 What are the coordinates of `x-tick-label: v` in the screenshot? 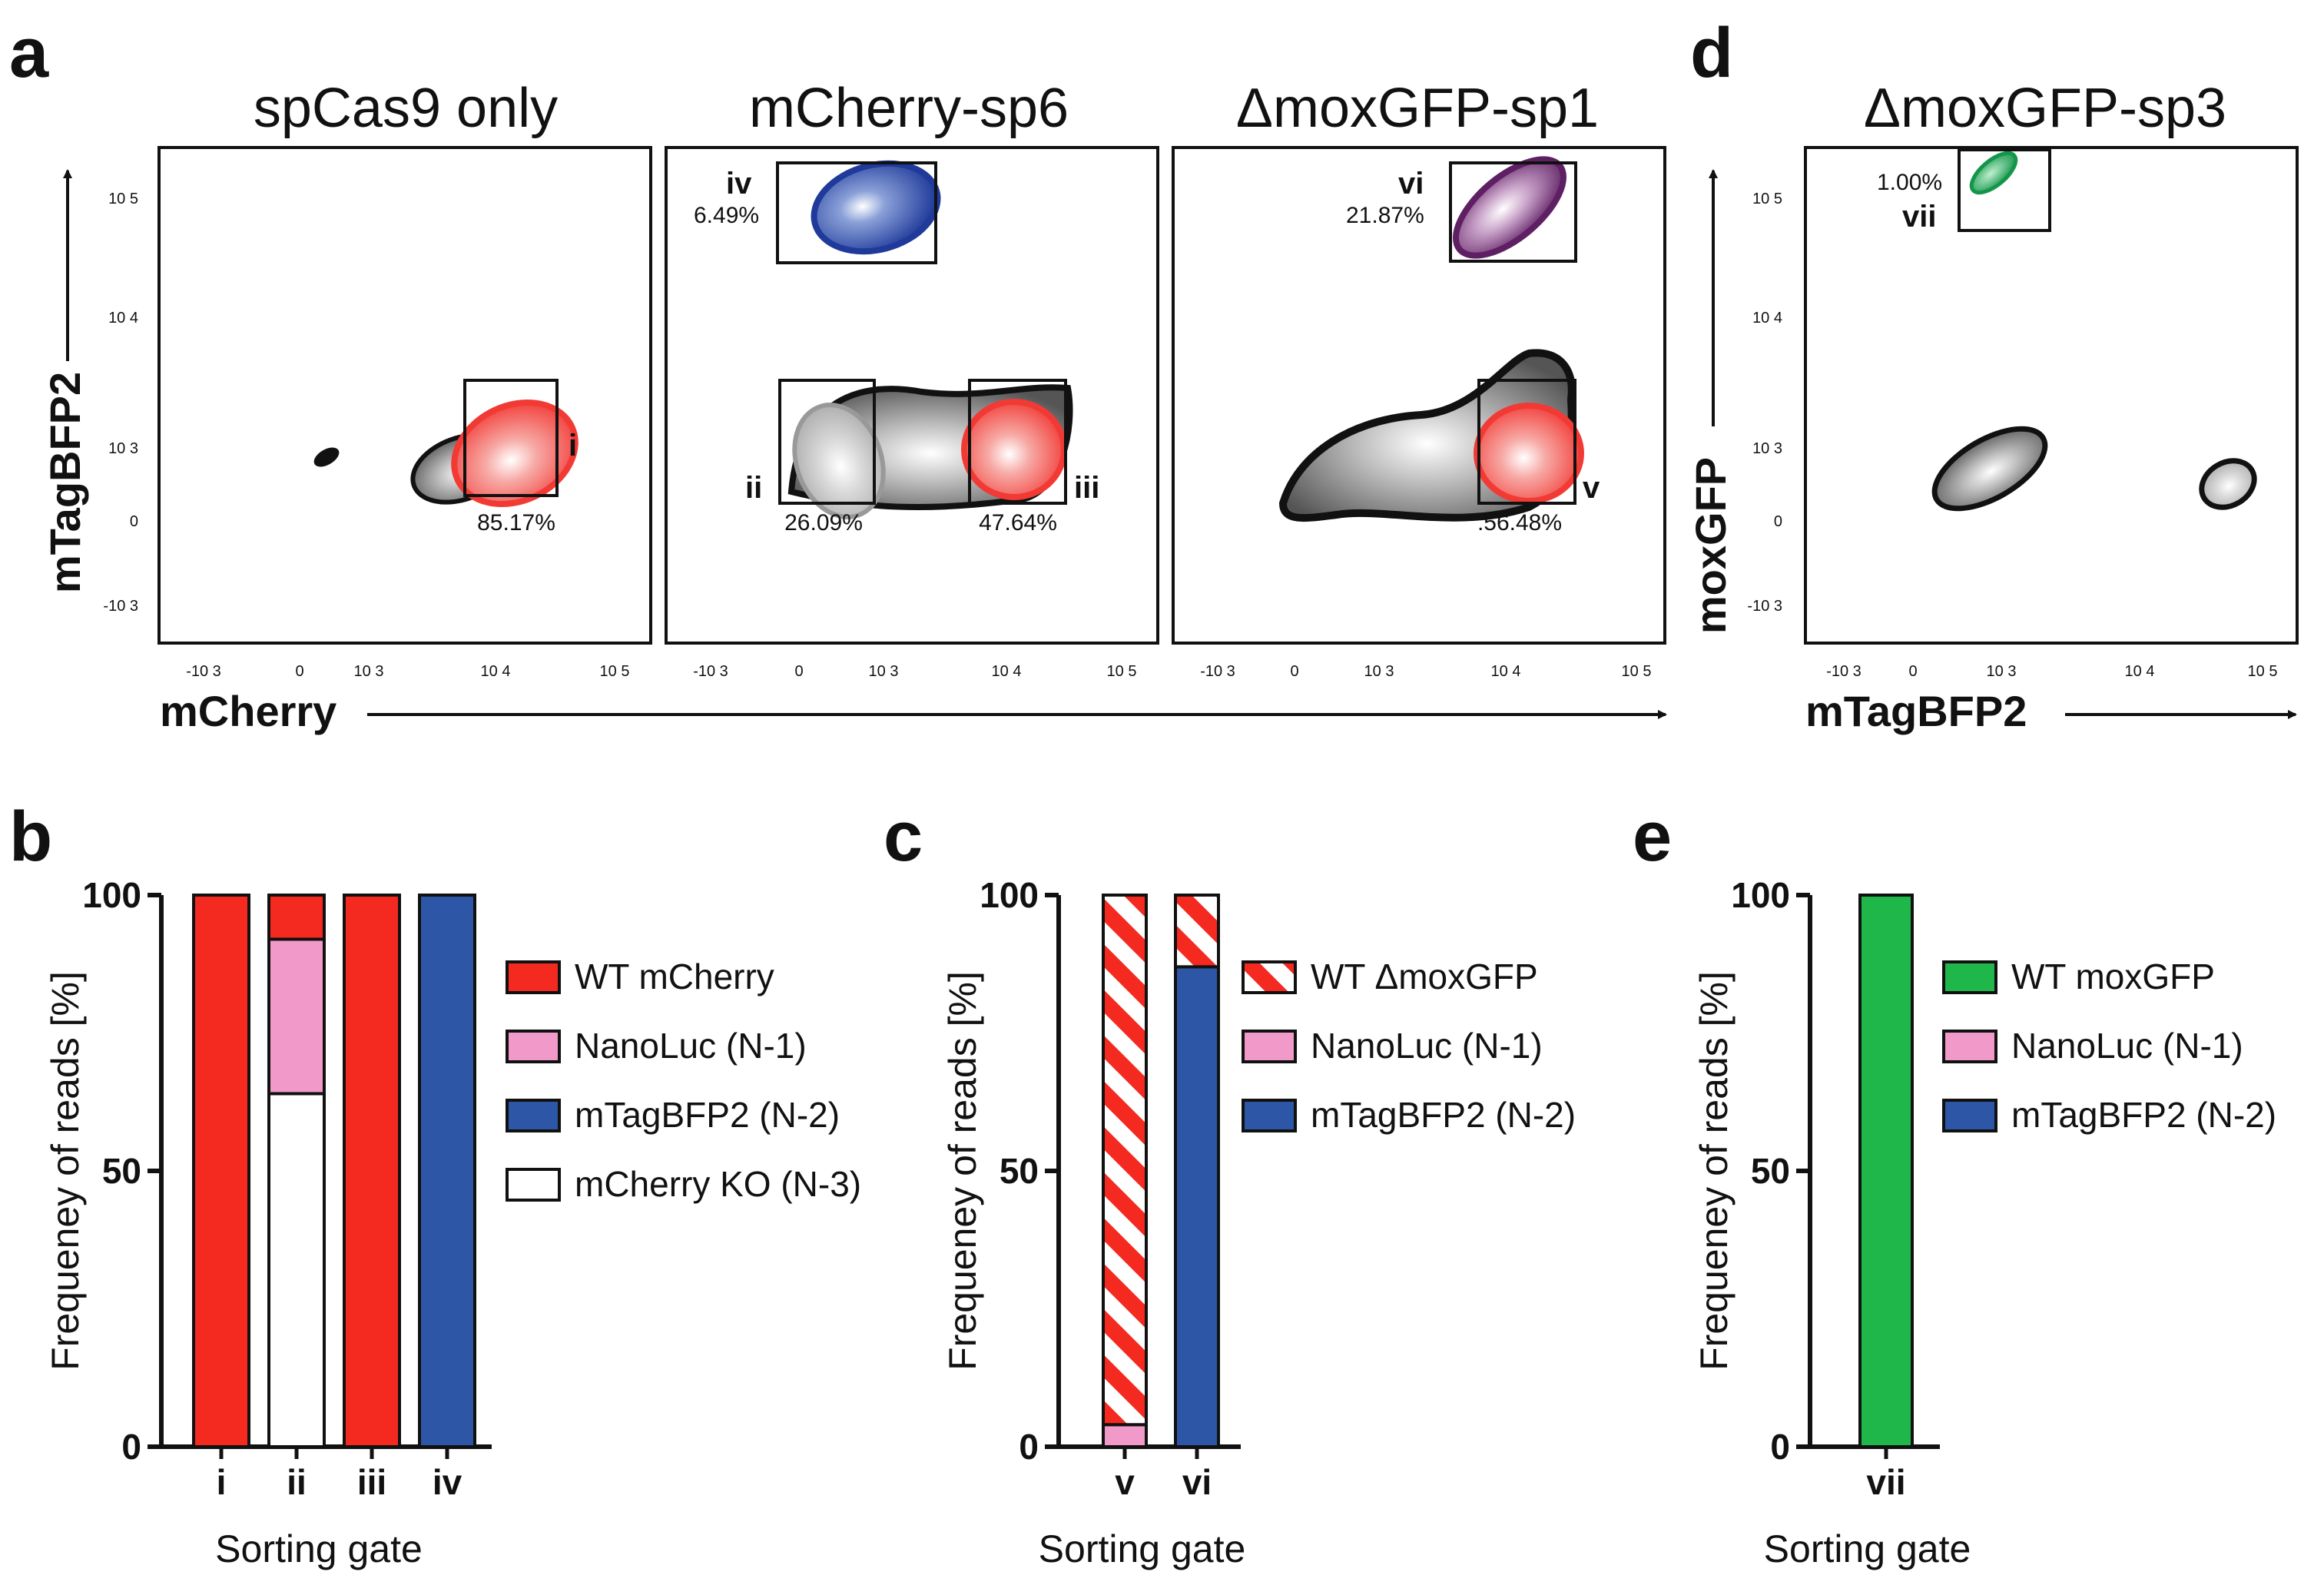 It's located at (1125, 1482).